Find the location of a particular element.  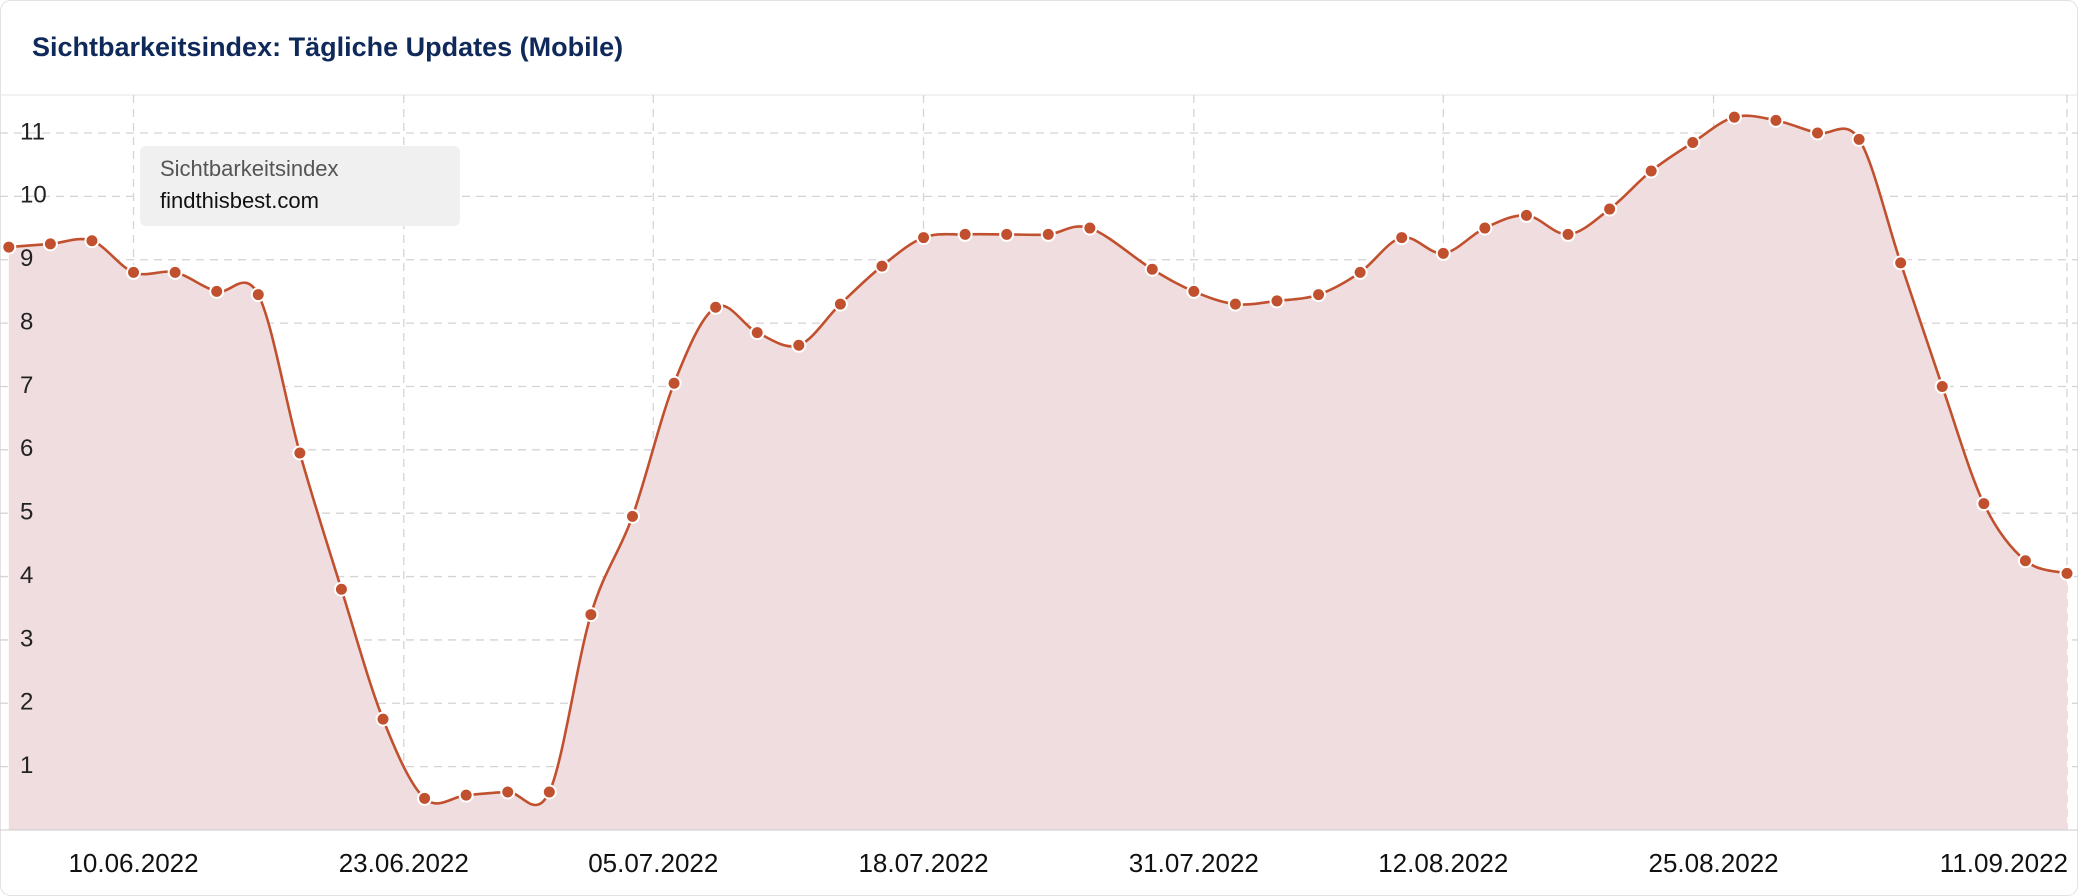

y-tick-label: 5 is located at coordinates (26, 512).